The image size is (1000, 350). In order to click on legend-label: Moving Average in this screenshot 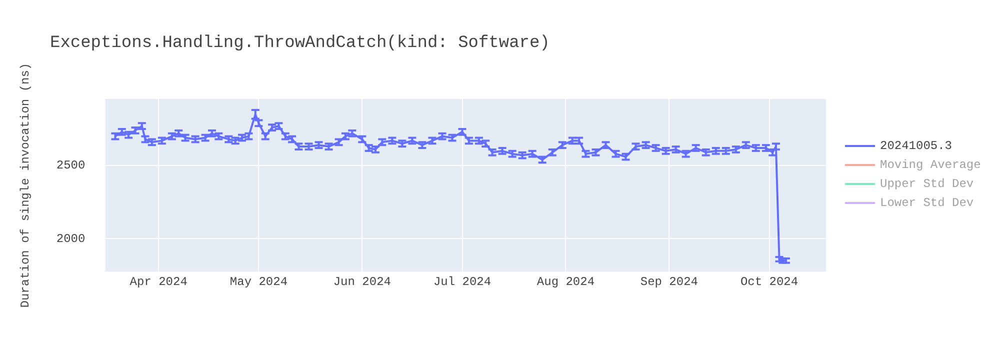, I will do `click(930, 165)`.